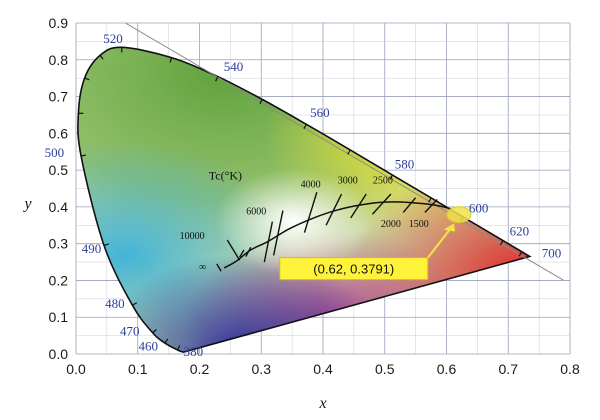 Image resolution: width=600 pixels, height=420 pixels. I want to click on x-axis-title: x, so click(322, 403).